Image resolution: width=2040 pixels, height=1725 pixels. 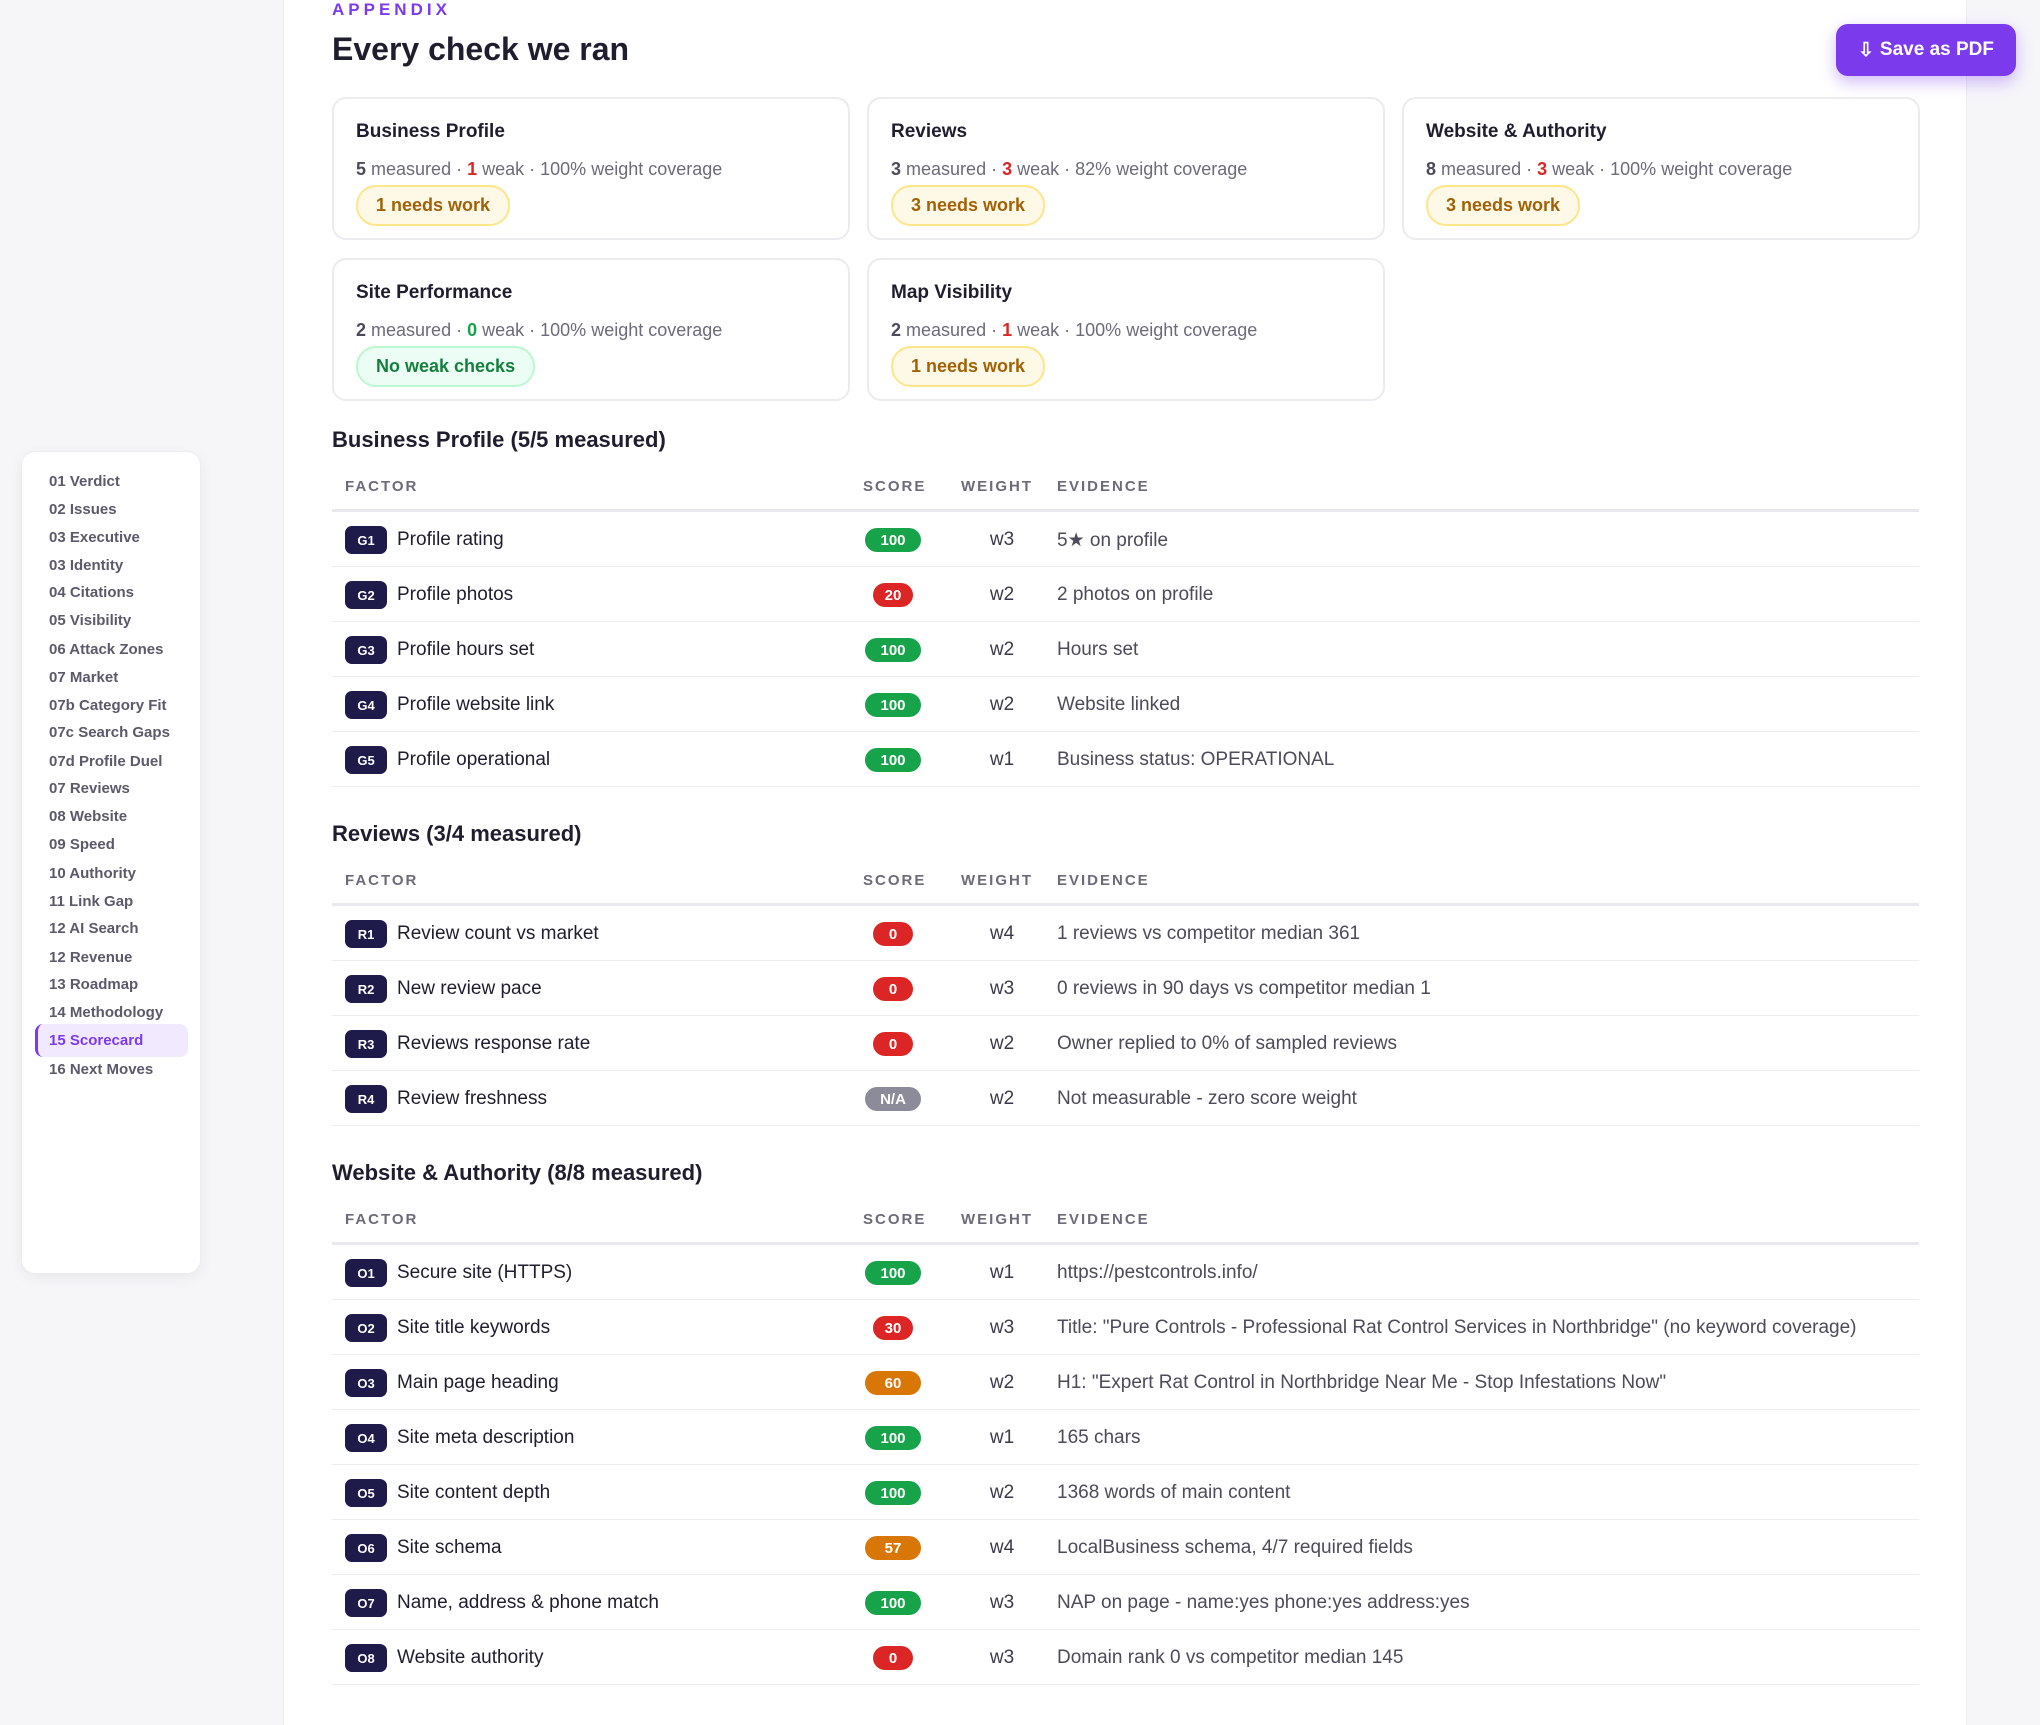 I want to click on sidebar-item: 09 Speed, so click(x=82, y=844).